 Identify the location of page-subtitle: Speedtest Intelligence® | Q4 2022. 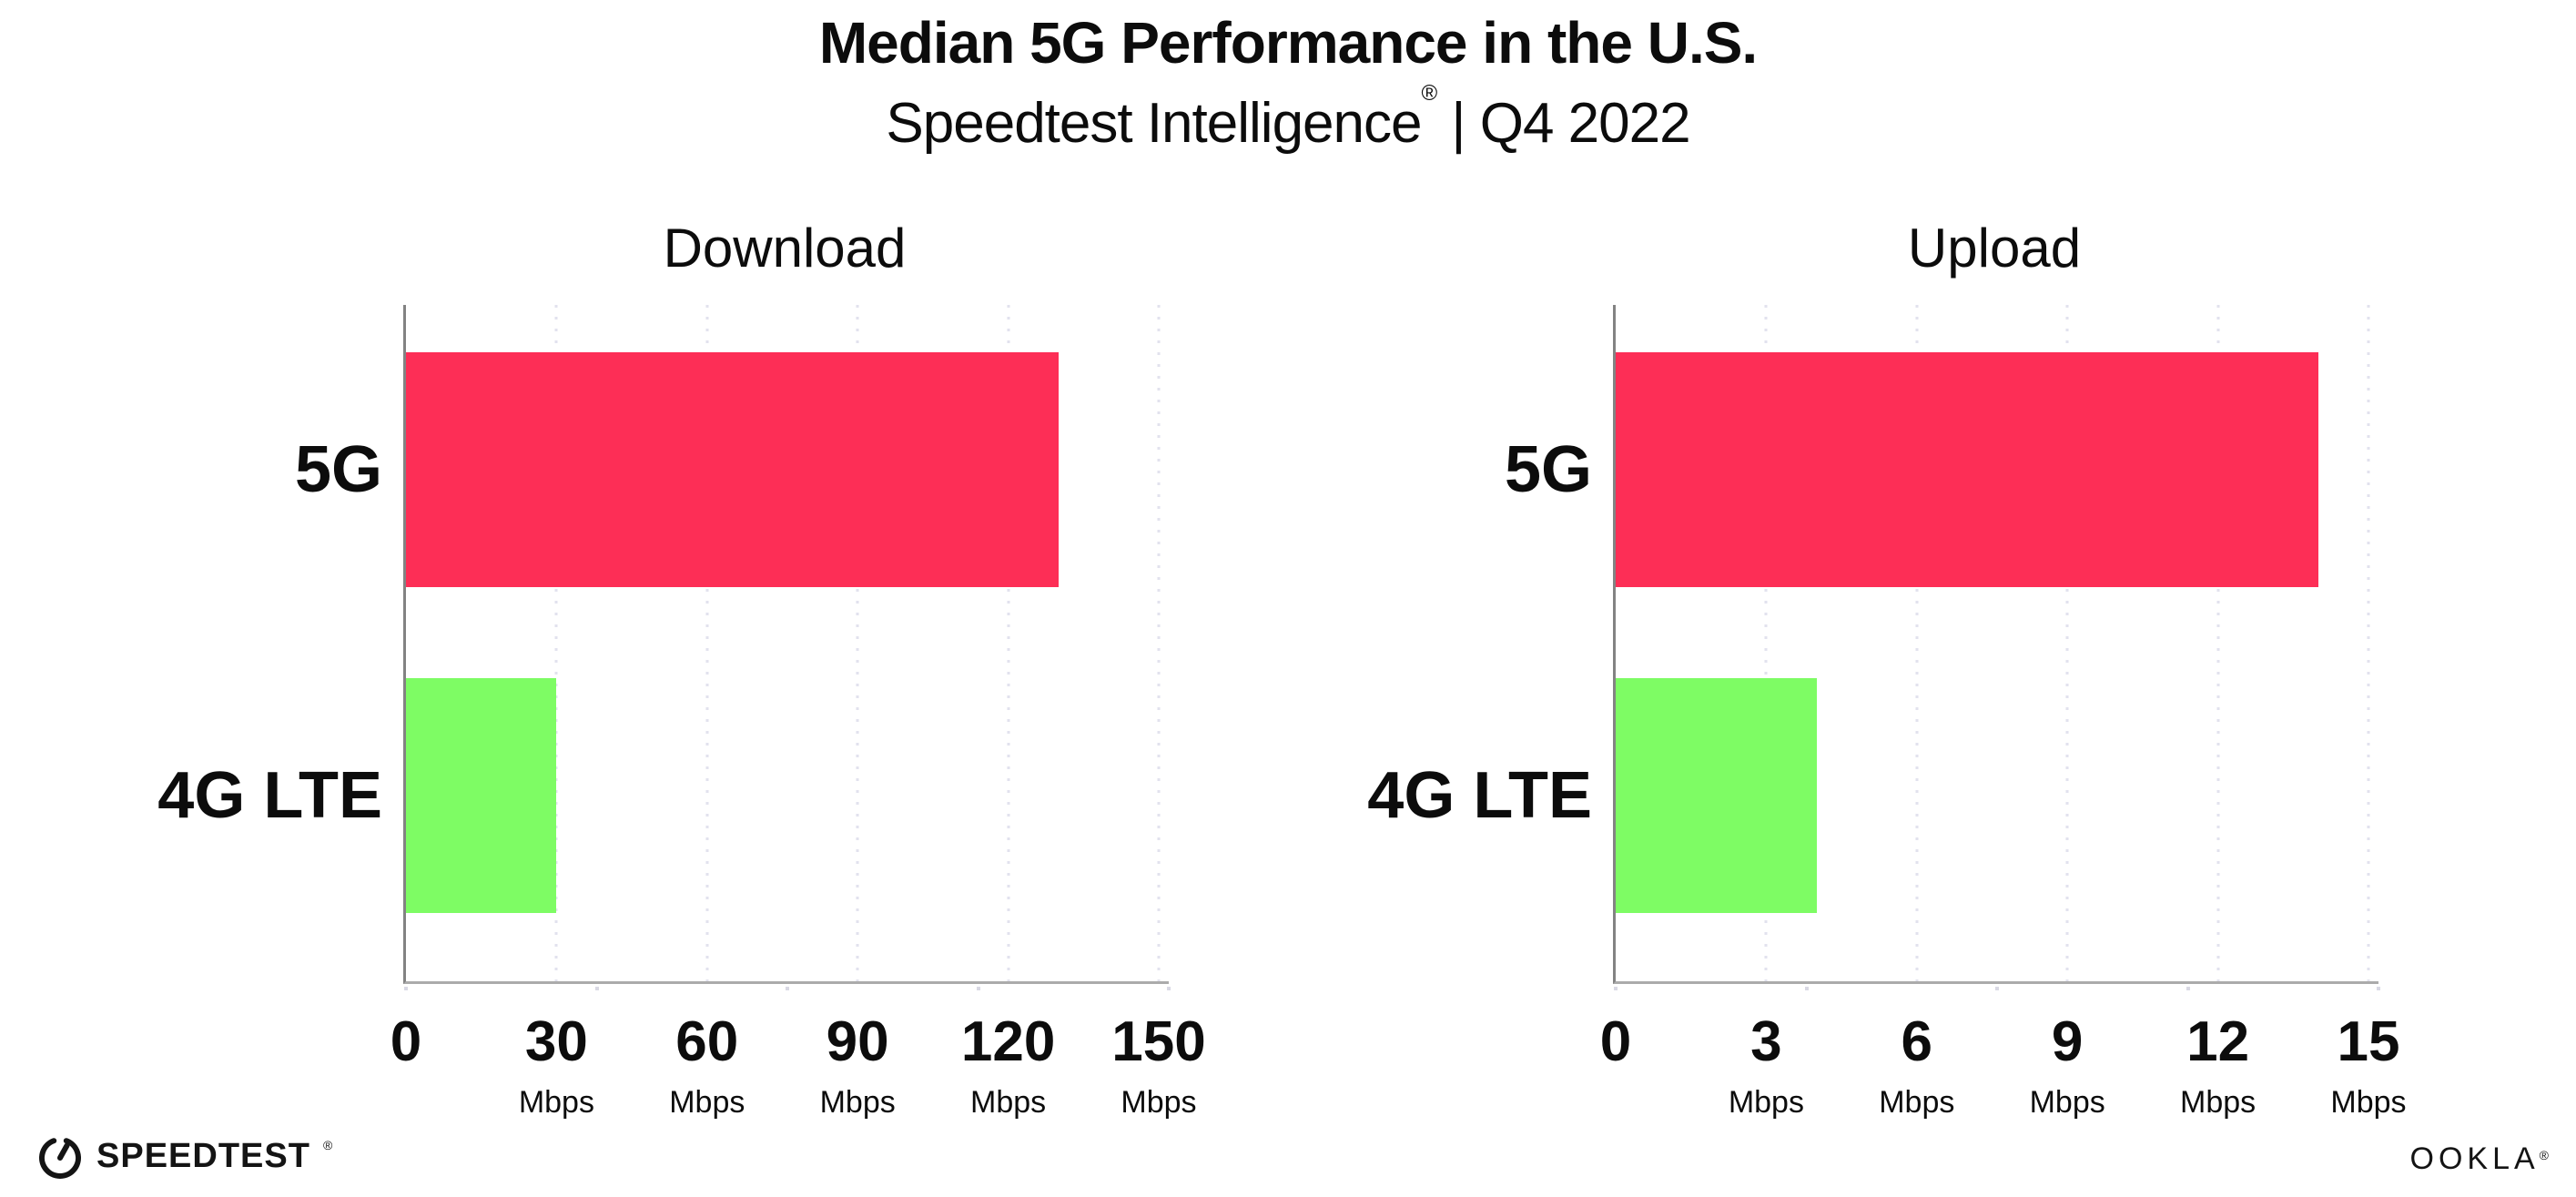
(1288, 119).